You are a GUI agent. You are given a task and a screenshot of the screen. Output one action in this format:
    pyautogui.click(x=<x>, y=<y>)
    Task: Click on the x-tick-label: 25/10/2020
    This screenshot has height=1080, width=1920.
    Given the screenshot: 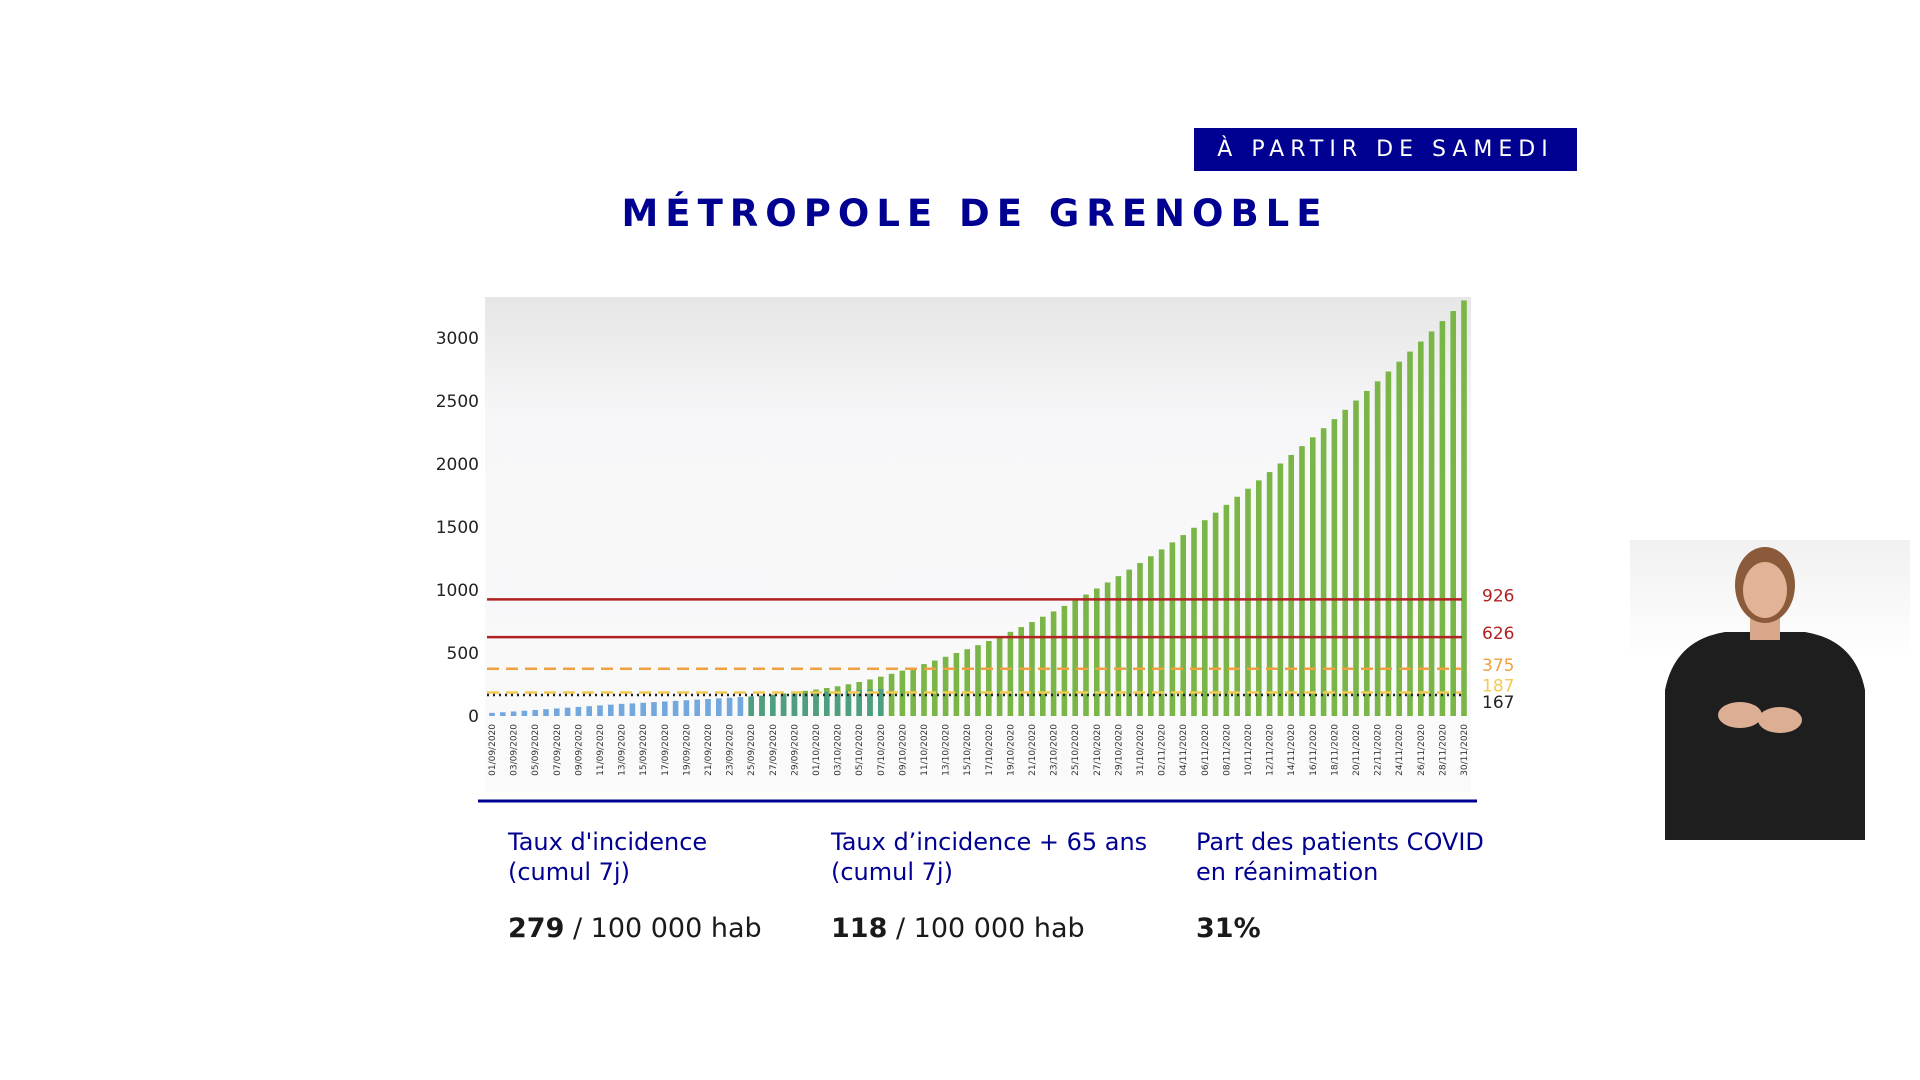 What is the action you would take?
    pyautogui.click(x=1076, y=750)
    